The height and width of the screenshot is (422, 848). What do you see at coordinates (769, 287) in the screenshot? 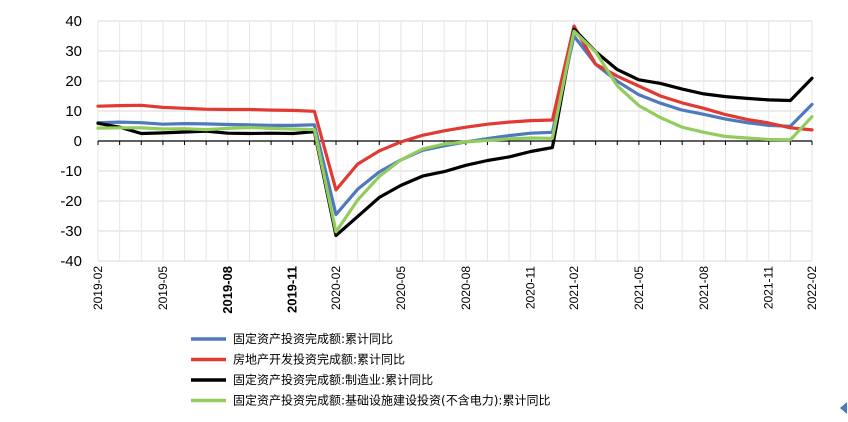
I see `x-tick-label: 2021-11` at bounding box center [769, 287].